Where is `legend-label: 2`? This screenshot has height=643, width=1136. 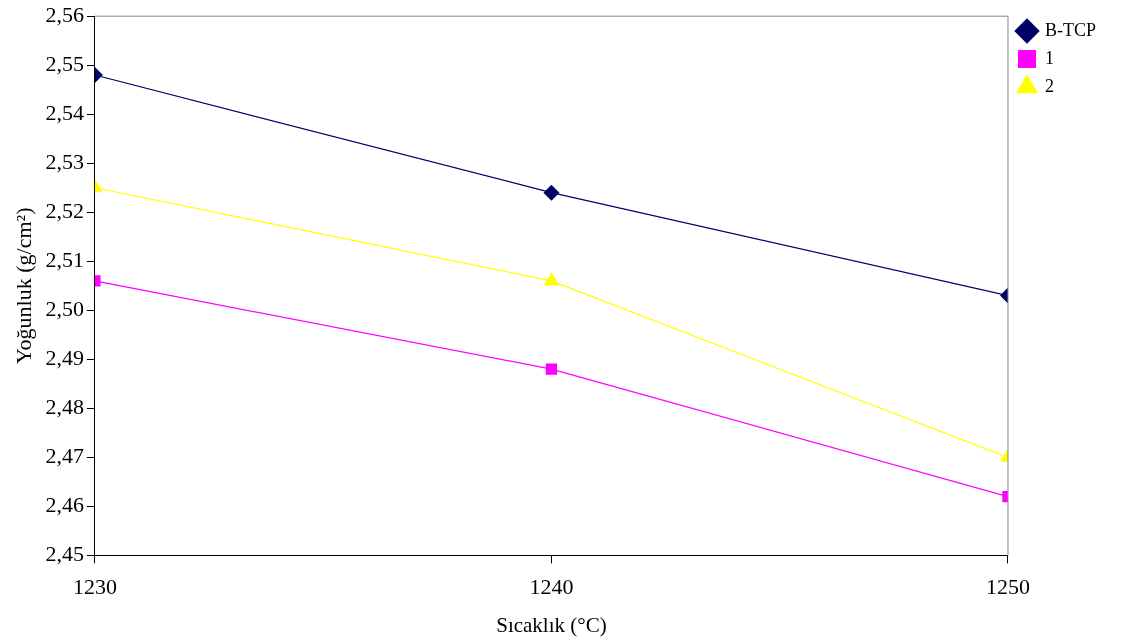 legend-label: 2 is located at coordinates (1049, 85).